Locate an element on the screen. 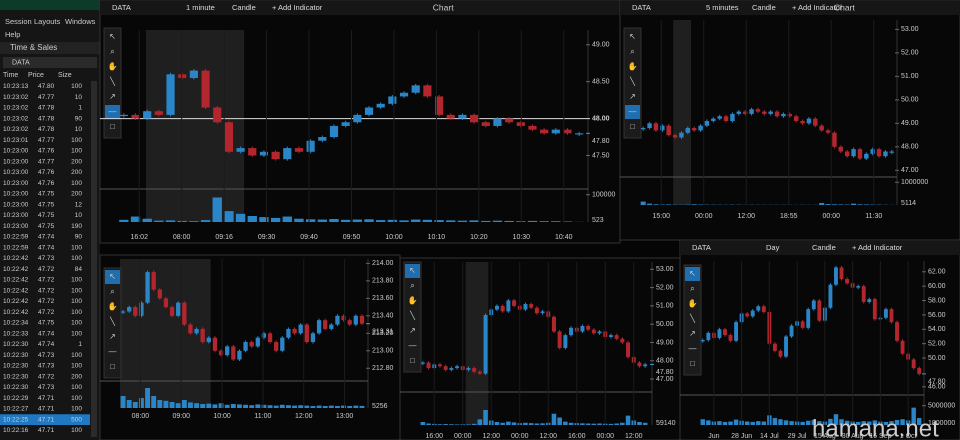 This screenshot has width=960, height=440. ts-size: 200 is located at coordinates (76, 194).